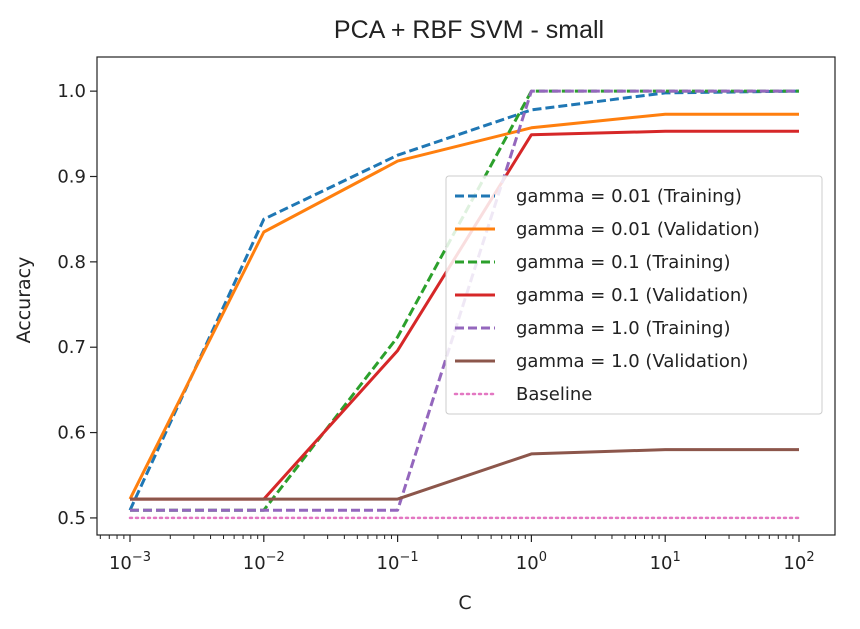  Describe the element at coordinates (130, 562) in the screenshot. I see `x-tick-label: 10⁻³` at that location.